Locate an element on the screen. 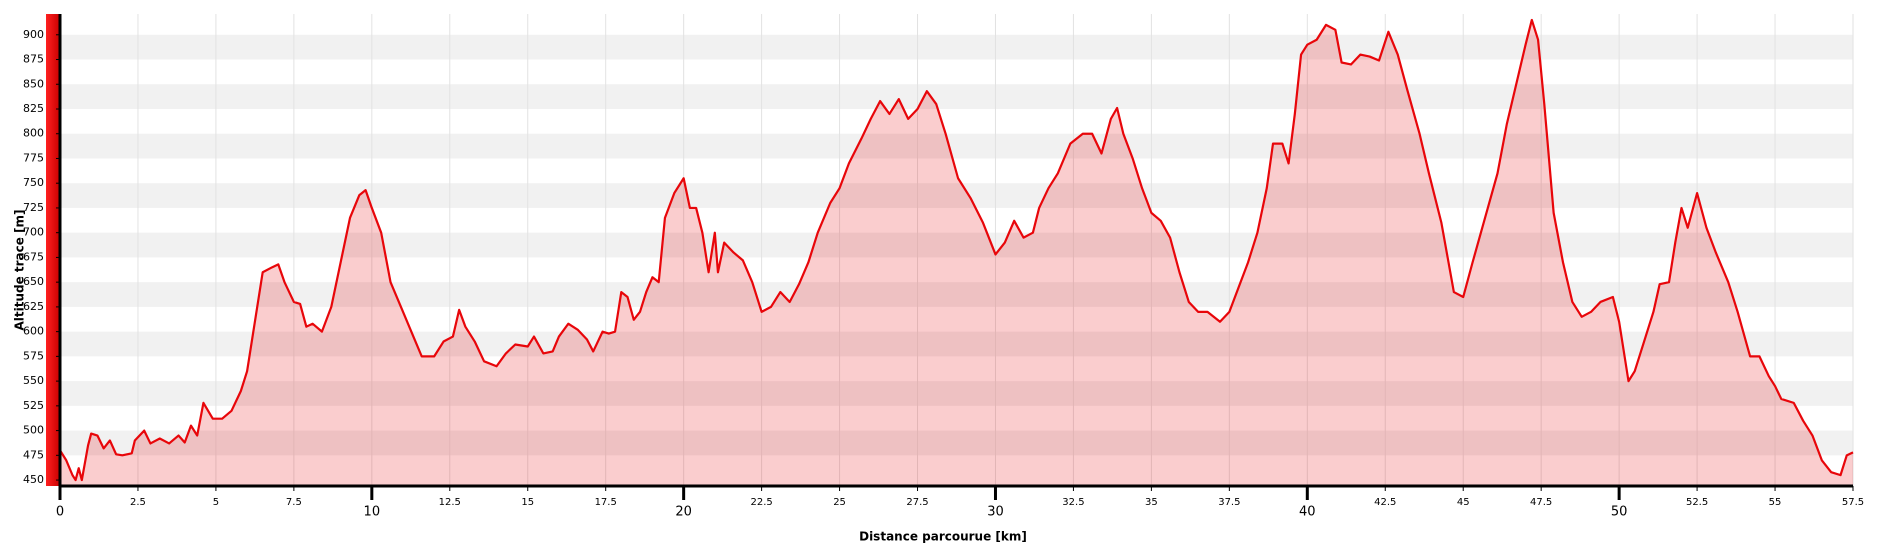 This screenshot has height=543, width=1877. x-tick-label: 50 is located at coordinates (1619, 512).